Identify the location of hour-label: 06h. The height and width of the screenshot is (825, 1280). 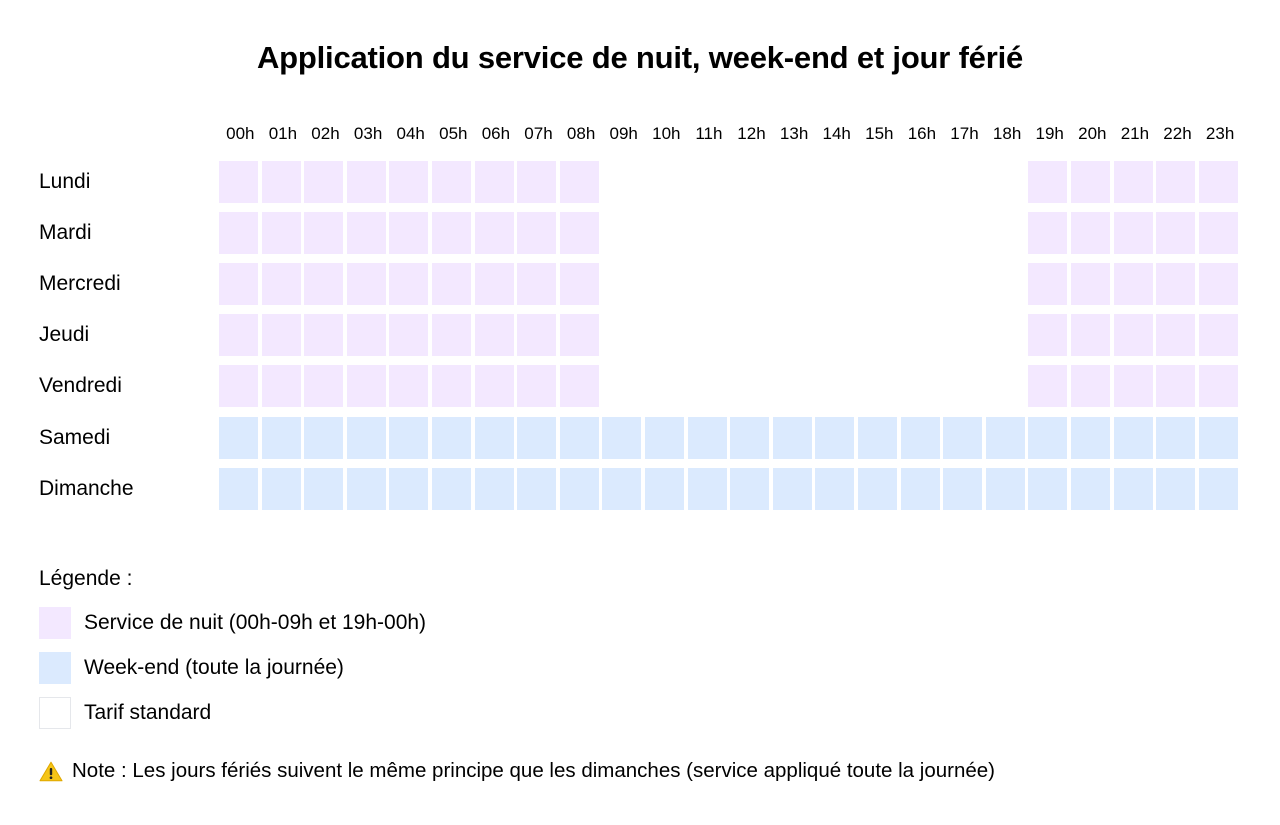
(496, 133).